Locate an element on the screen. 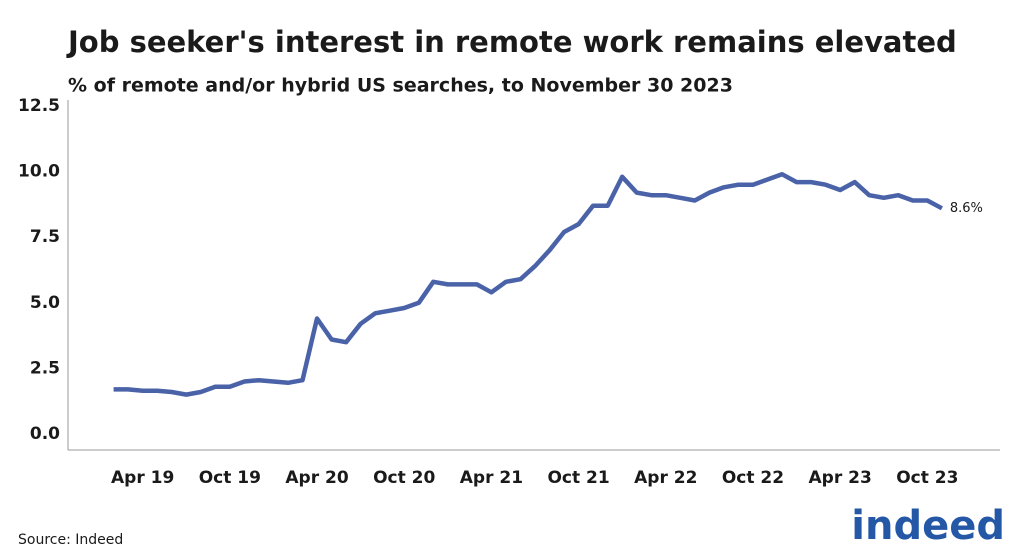 The height and width of the screenshot is (559, 1024). x-tick-label: Apr 22 is located at coordinates (665, 478).